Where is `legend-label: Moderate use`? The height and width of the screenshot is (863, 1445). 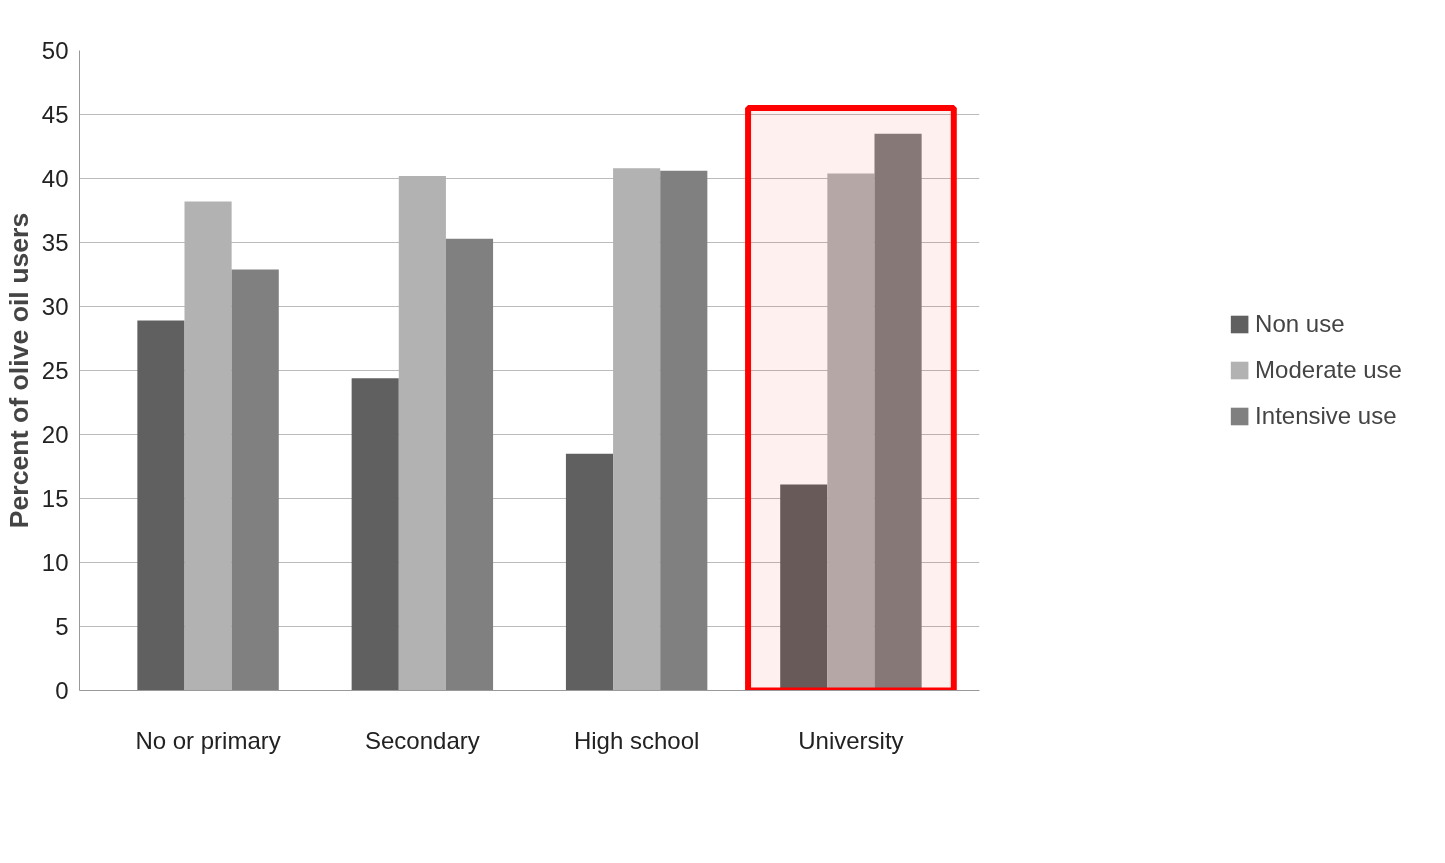
legend-label: Moderate use is located at coordinates (1328, 370).